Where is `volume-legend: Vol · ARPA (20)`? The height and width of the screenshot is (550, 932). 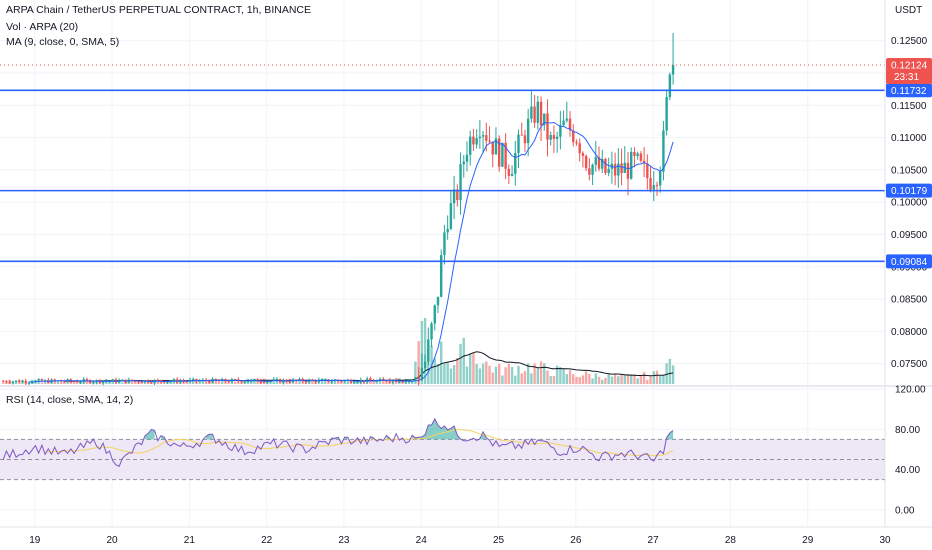
volume-legend: Vol · ARPA (20) is located at coordinates (42, 27).